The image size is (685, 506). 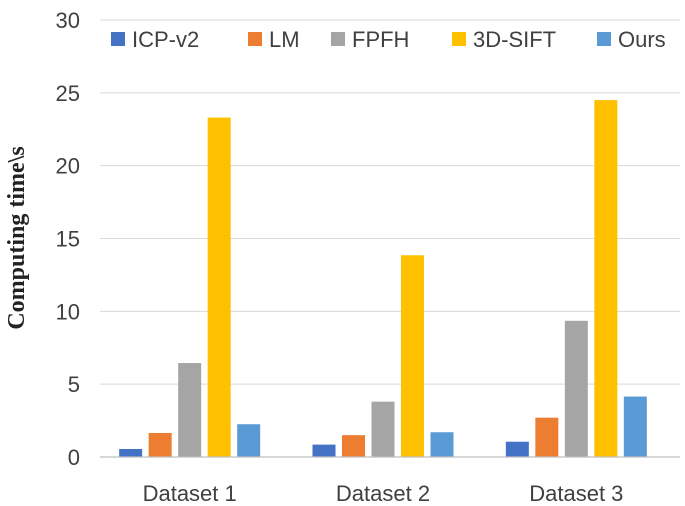 I want to click on y-axis-ticks: 0 5 10 15 20 25 30, so click(x=68, y=239).